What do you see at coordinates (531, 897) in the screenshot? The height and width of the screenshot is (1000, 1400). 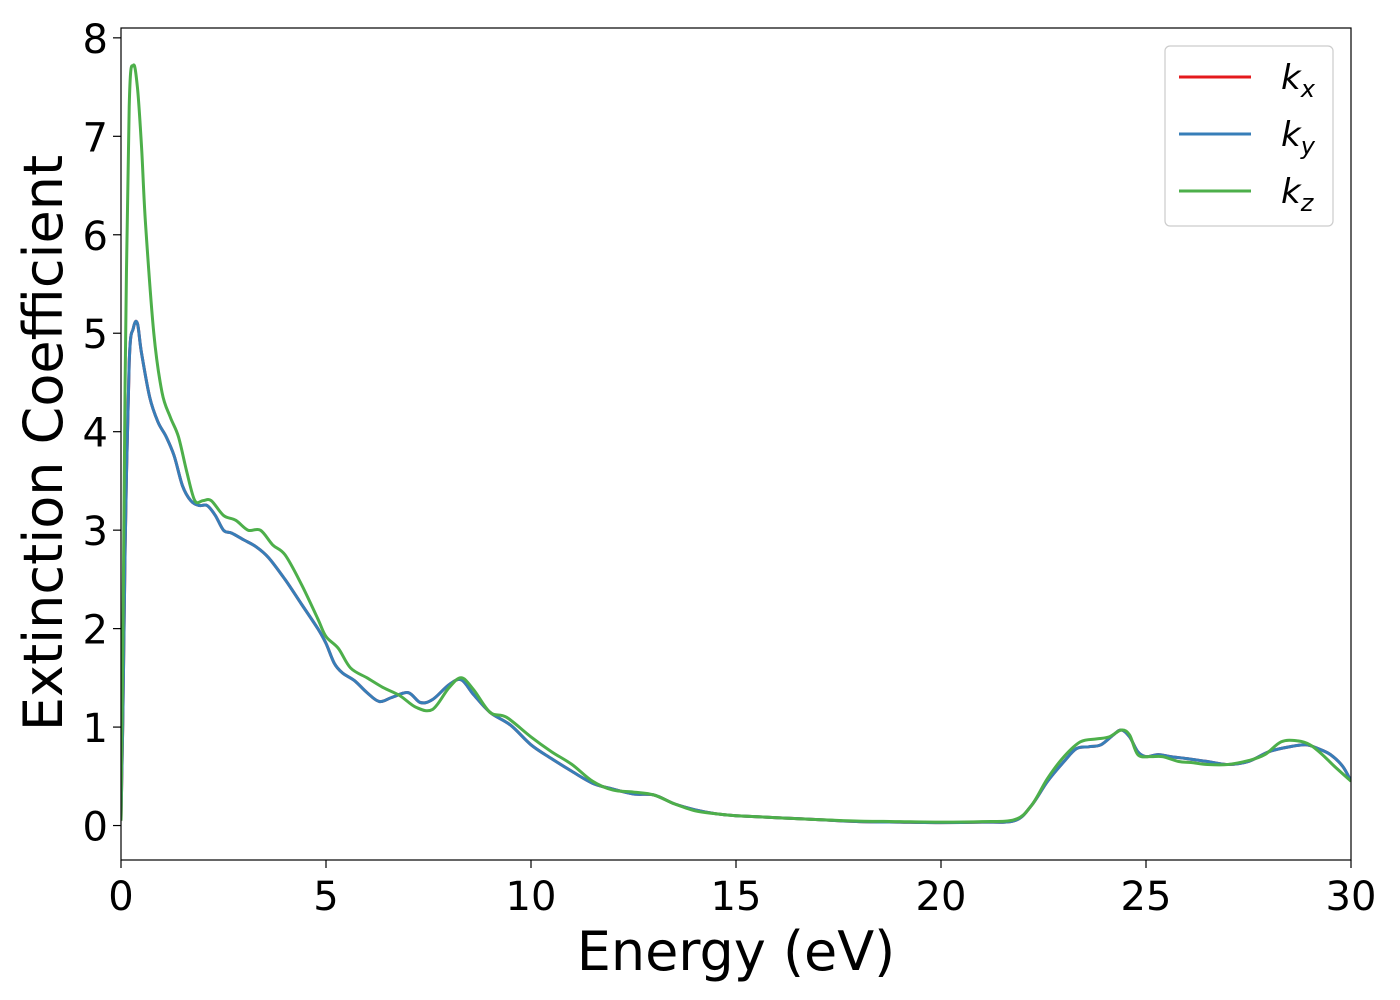 I see `x-tick-label: 10` at bounding box center [531, 897].